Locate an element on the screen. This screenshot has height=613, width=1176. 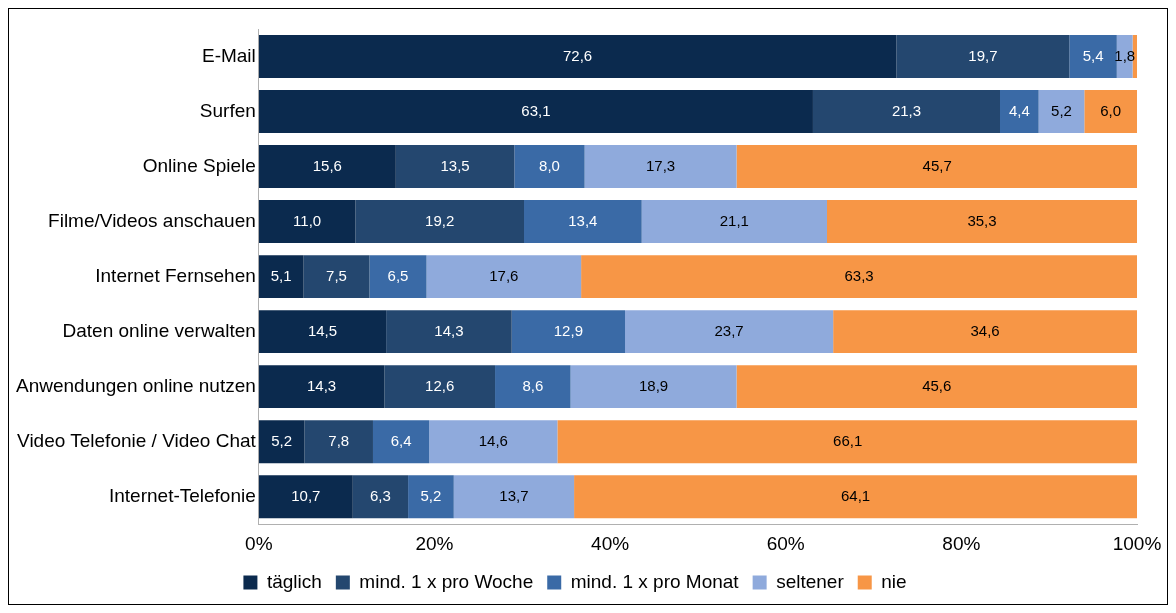
data-label: 34,6 is located at coordinates (985, 330).